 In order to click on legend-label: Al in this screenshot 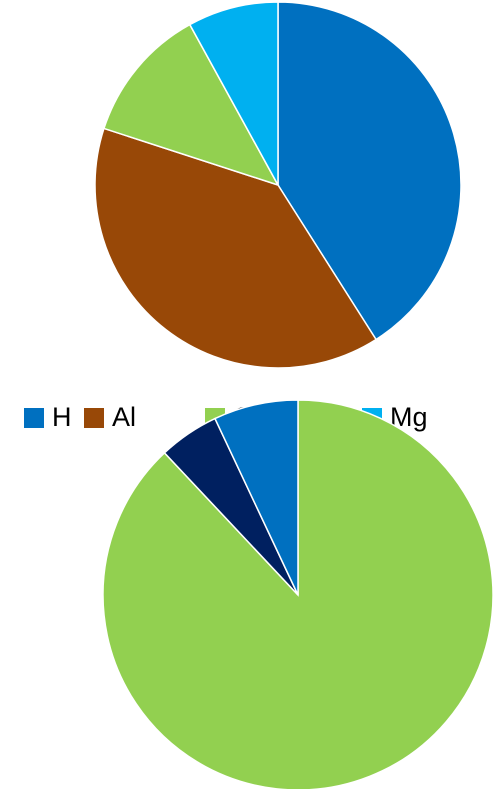, I will do `click(124, 417)`.